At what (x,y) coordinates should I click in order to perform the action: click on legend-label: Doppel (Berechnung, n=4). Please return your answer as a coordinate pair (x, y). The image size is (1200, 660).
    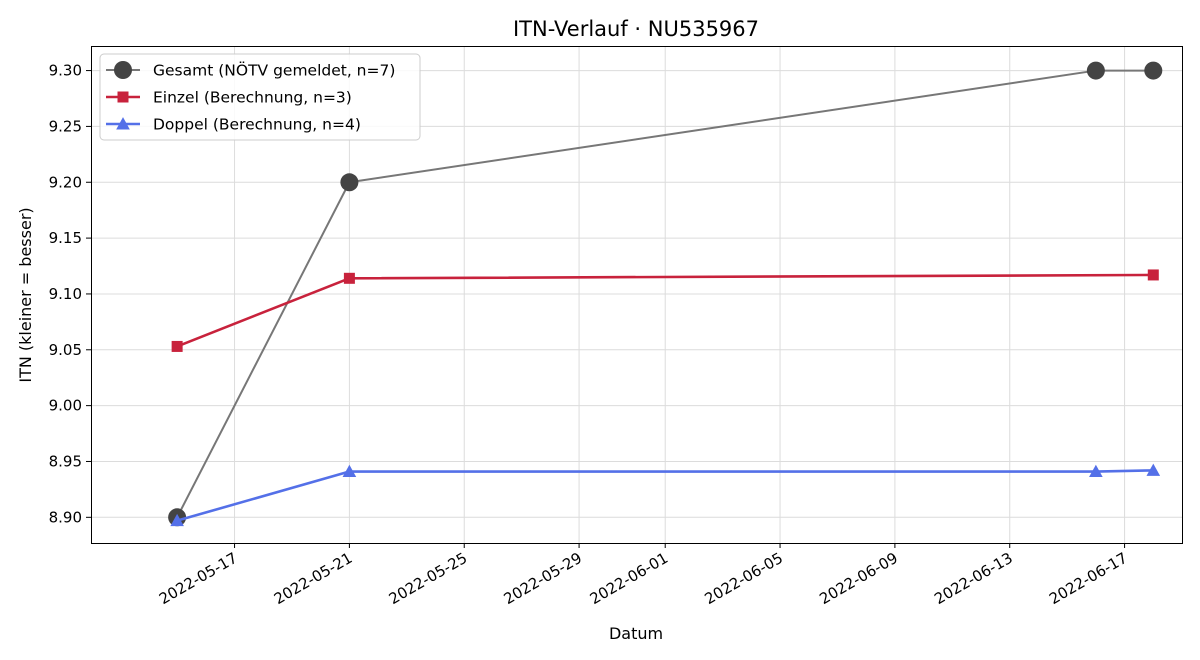
    Looking at the image, I should click on (257, 125).